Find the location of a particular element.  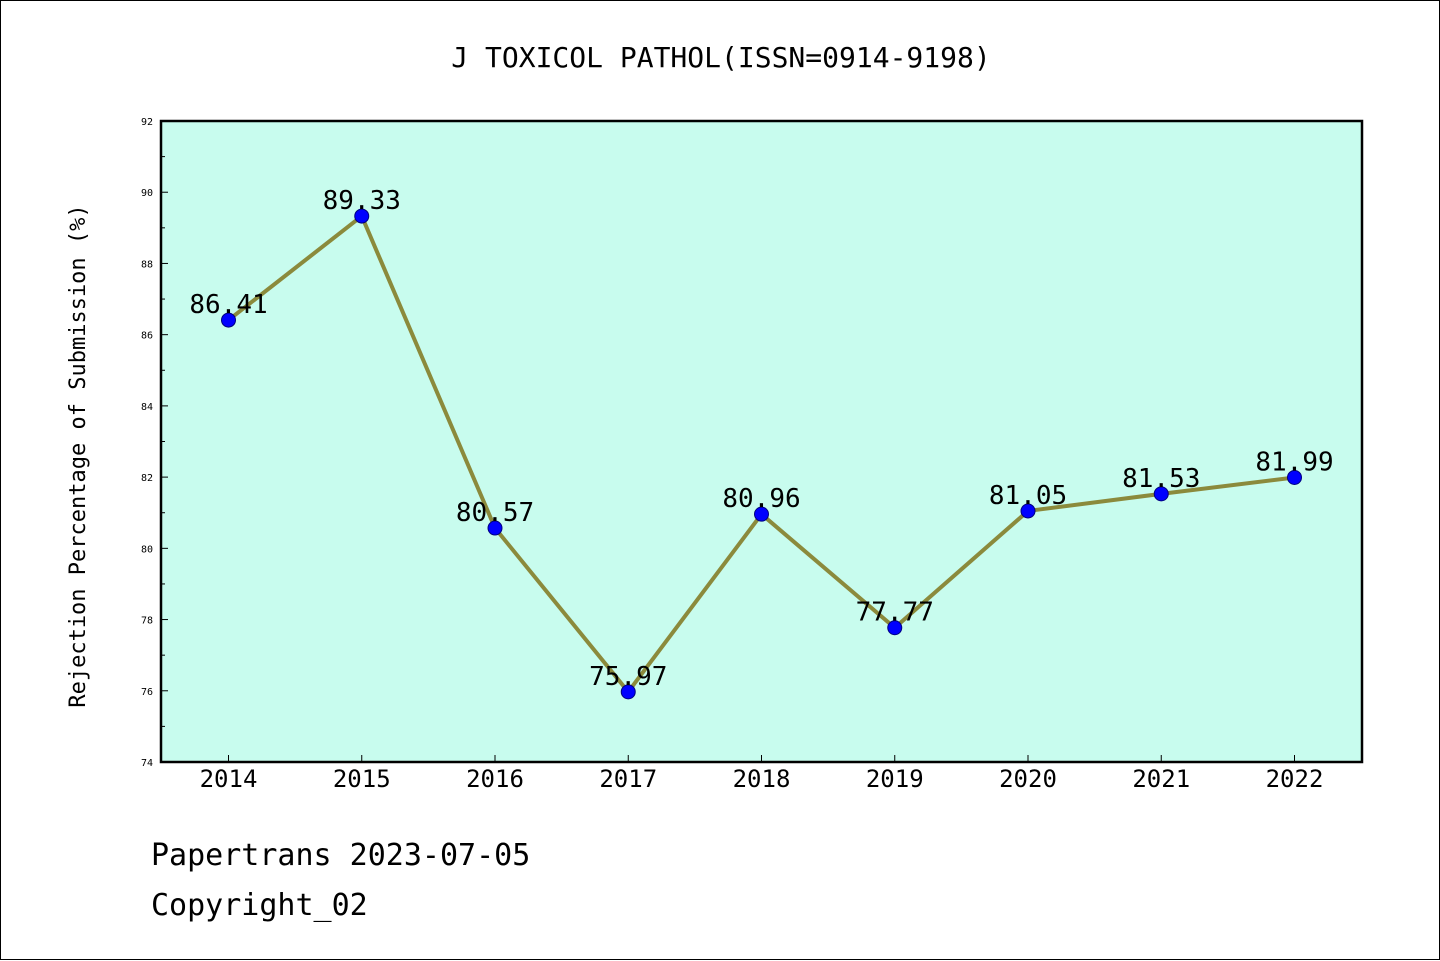

x-tick-label: 2019 is located at coordinates (895, 779).